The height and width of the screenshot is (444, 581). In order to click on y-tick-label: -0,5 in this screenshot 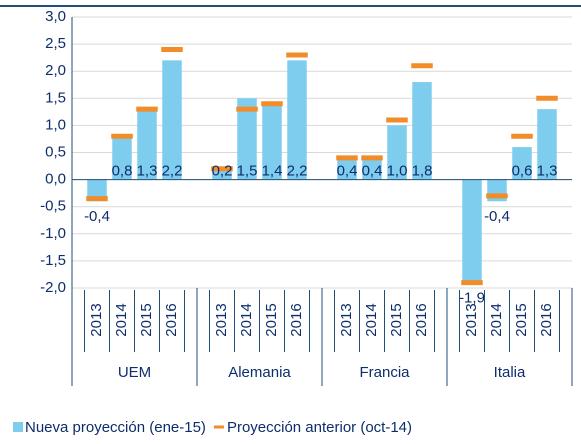, I will do `click(53, 206)`.